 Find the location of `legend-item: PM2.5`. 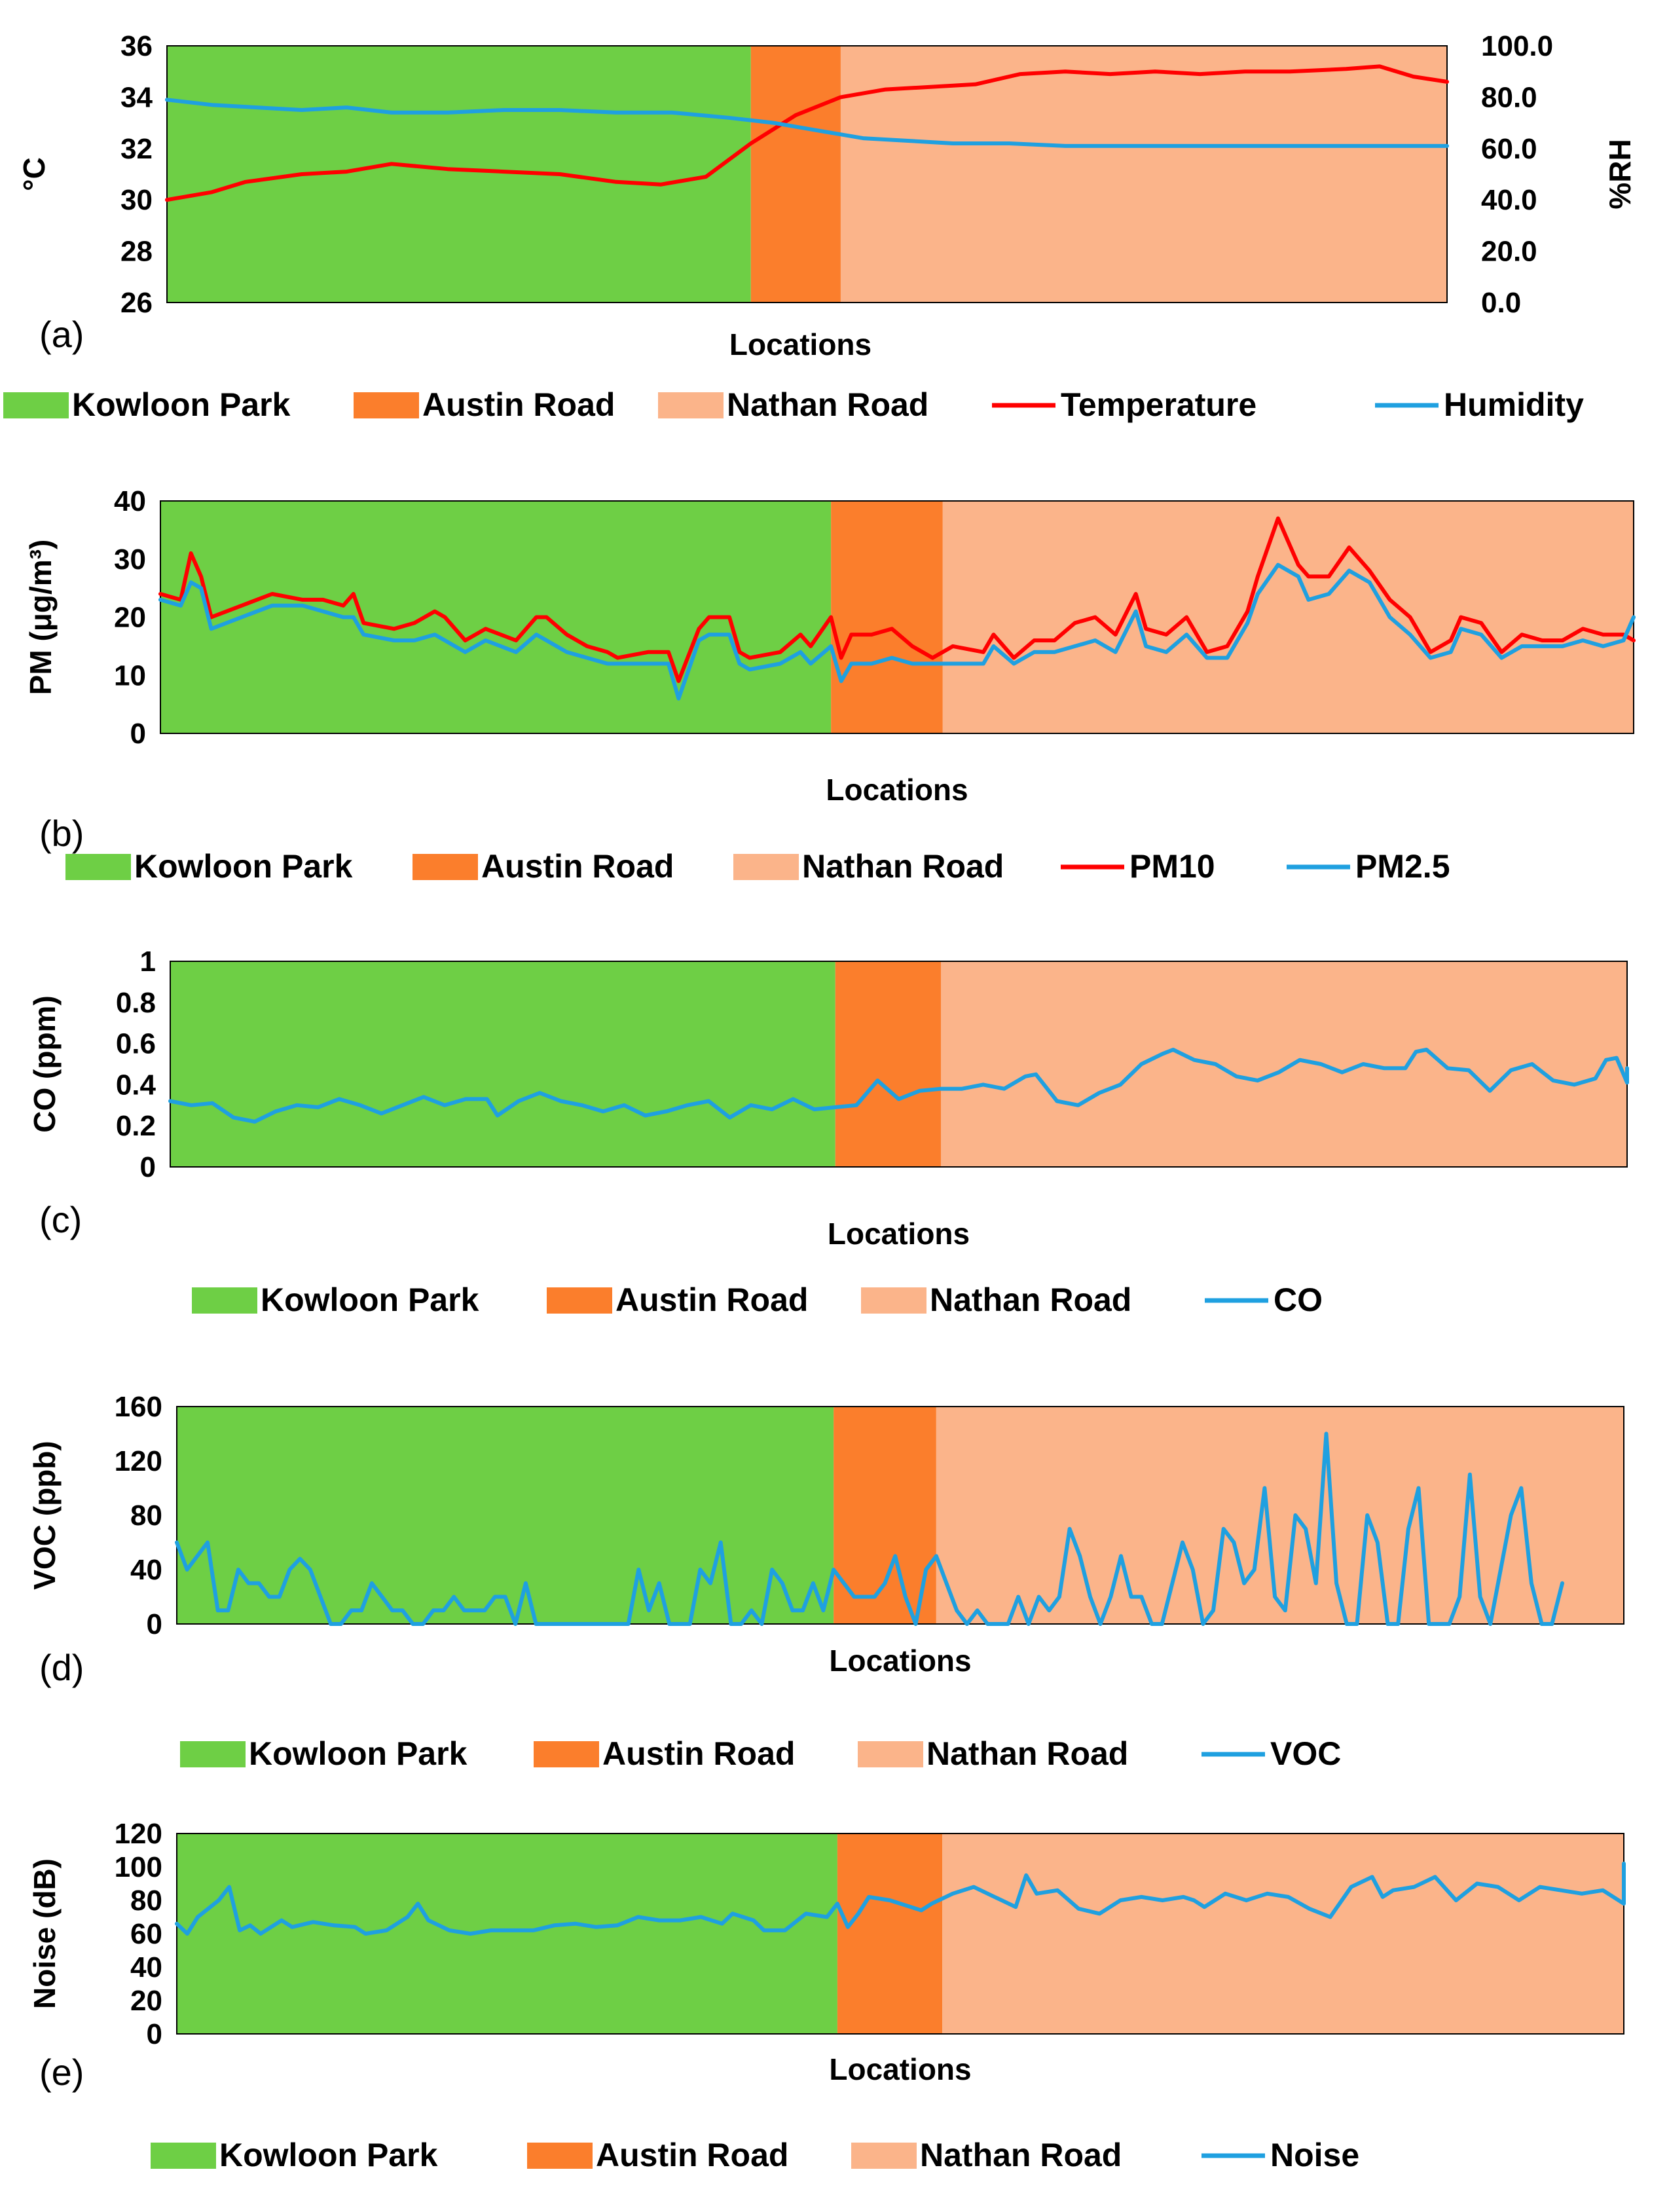

legend-item: PM2.5 is located at coordinates (1368, 867).